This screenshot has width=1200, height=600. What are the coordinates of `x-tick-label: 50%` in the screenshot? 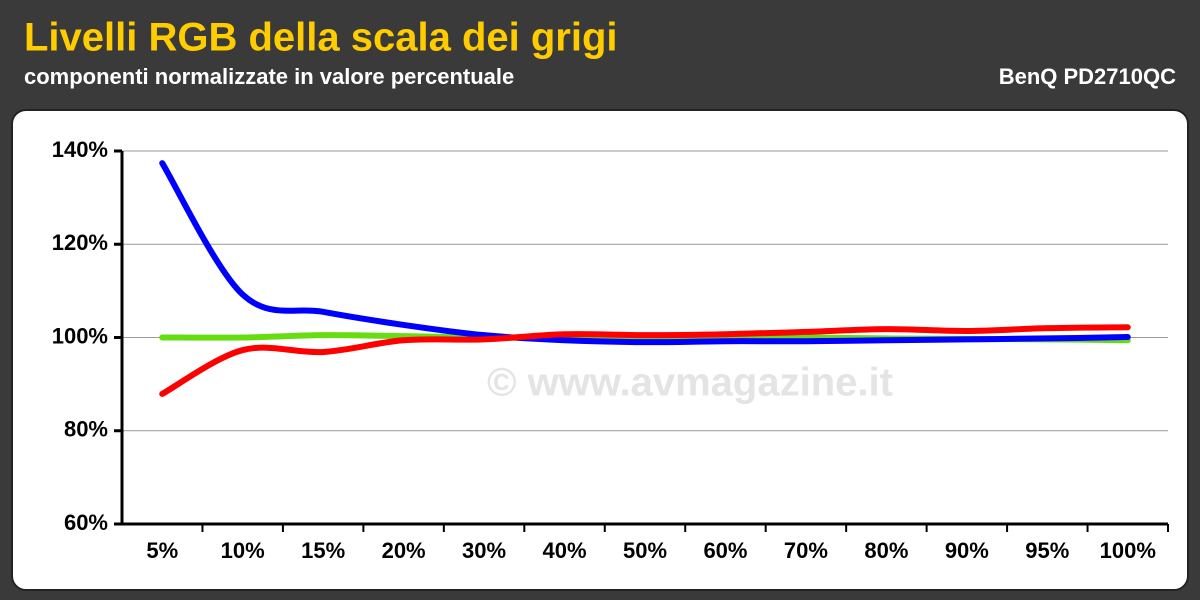 It's located at (645, 550).